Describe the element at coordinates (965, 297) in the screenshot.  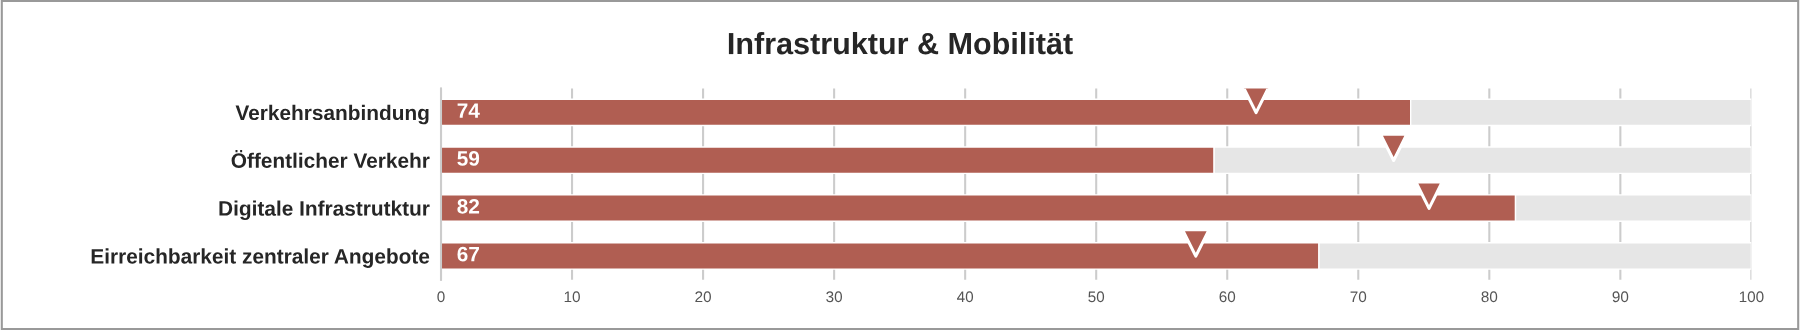
I see `x-tick-label: 40` at that location.